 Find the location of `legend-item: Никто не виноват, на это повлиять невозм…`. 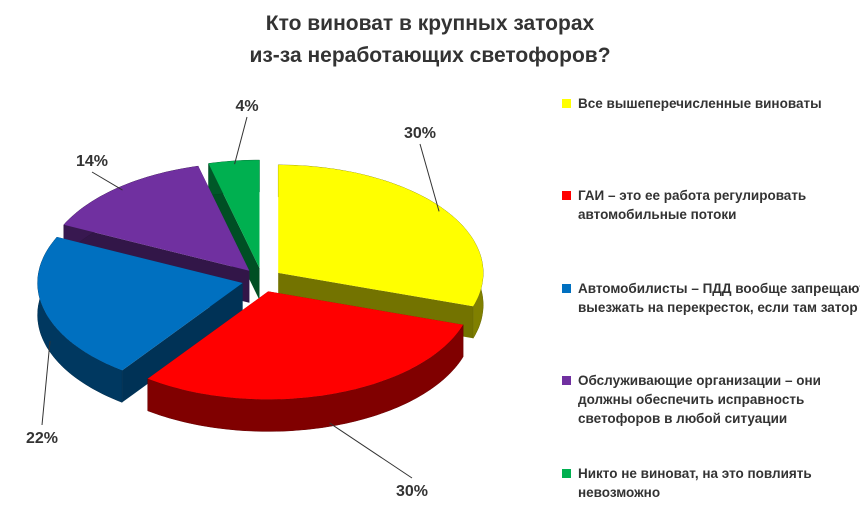

legend-item: Никто не виноват, на это повлиять невозм… is located at coordinates (711, 483).